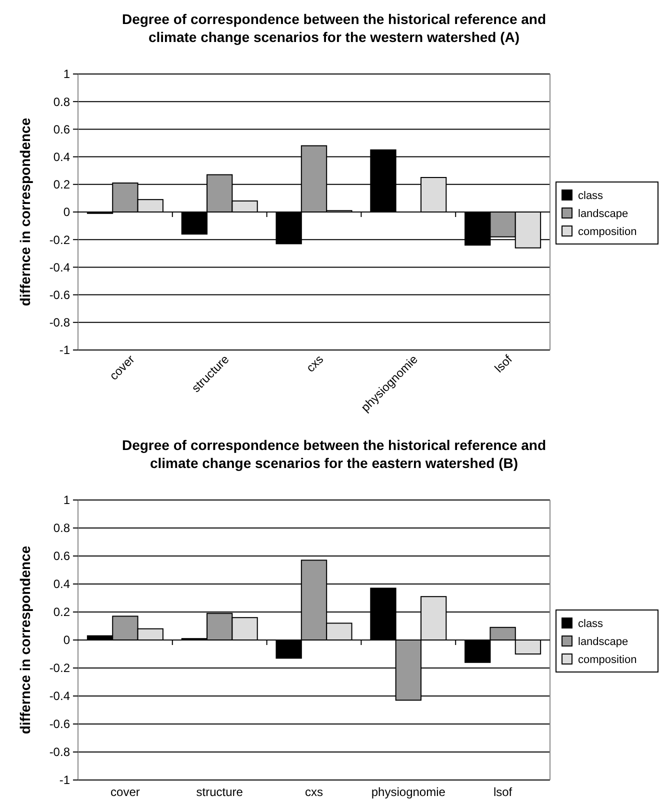 The height and width of the screenshot is (812, 668). Describe the element at coordinates (334, 28) in the screenshot. I see `chart-title: Degree of correspondence between the historical reference and climate change scenarios for the western watershed (A)` at that location.